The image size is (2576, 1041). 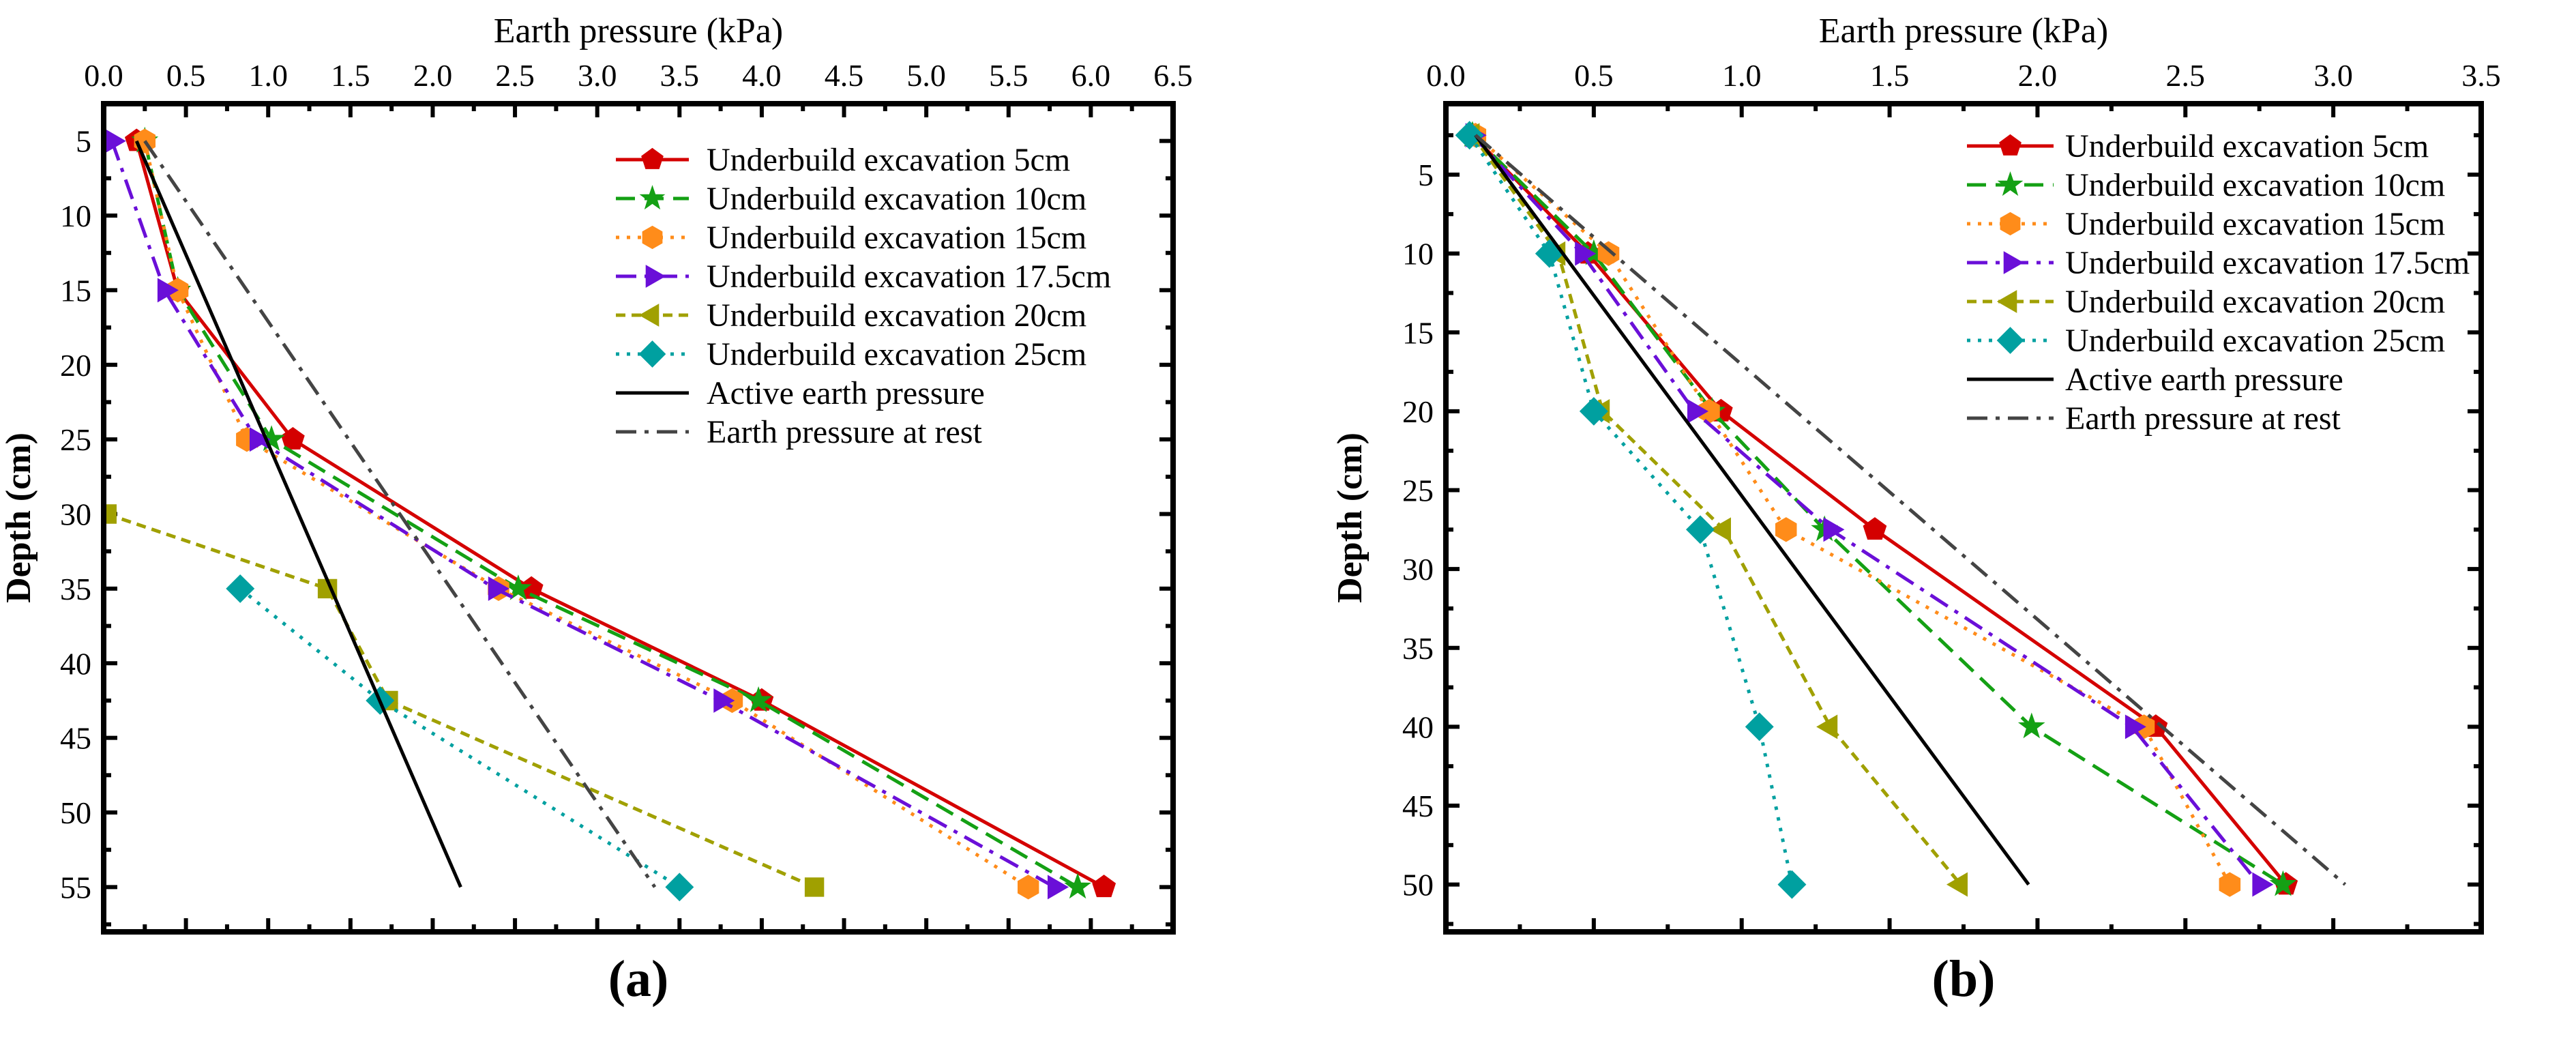 I want to click on legend-item: Underbuild excavation 17.5cm, so click(x=863, y=277).